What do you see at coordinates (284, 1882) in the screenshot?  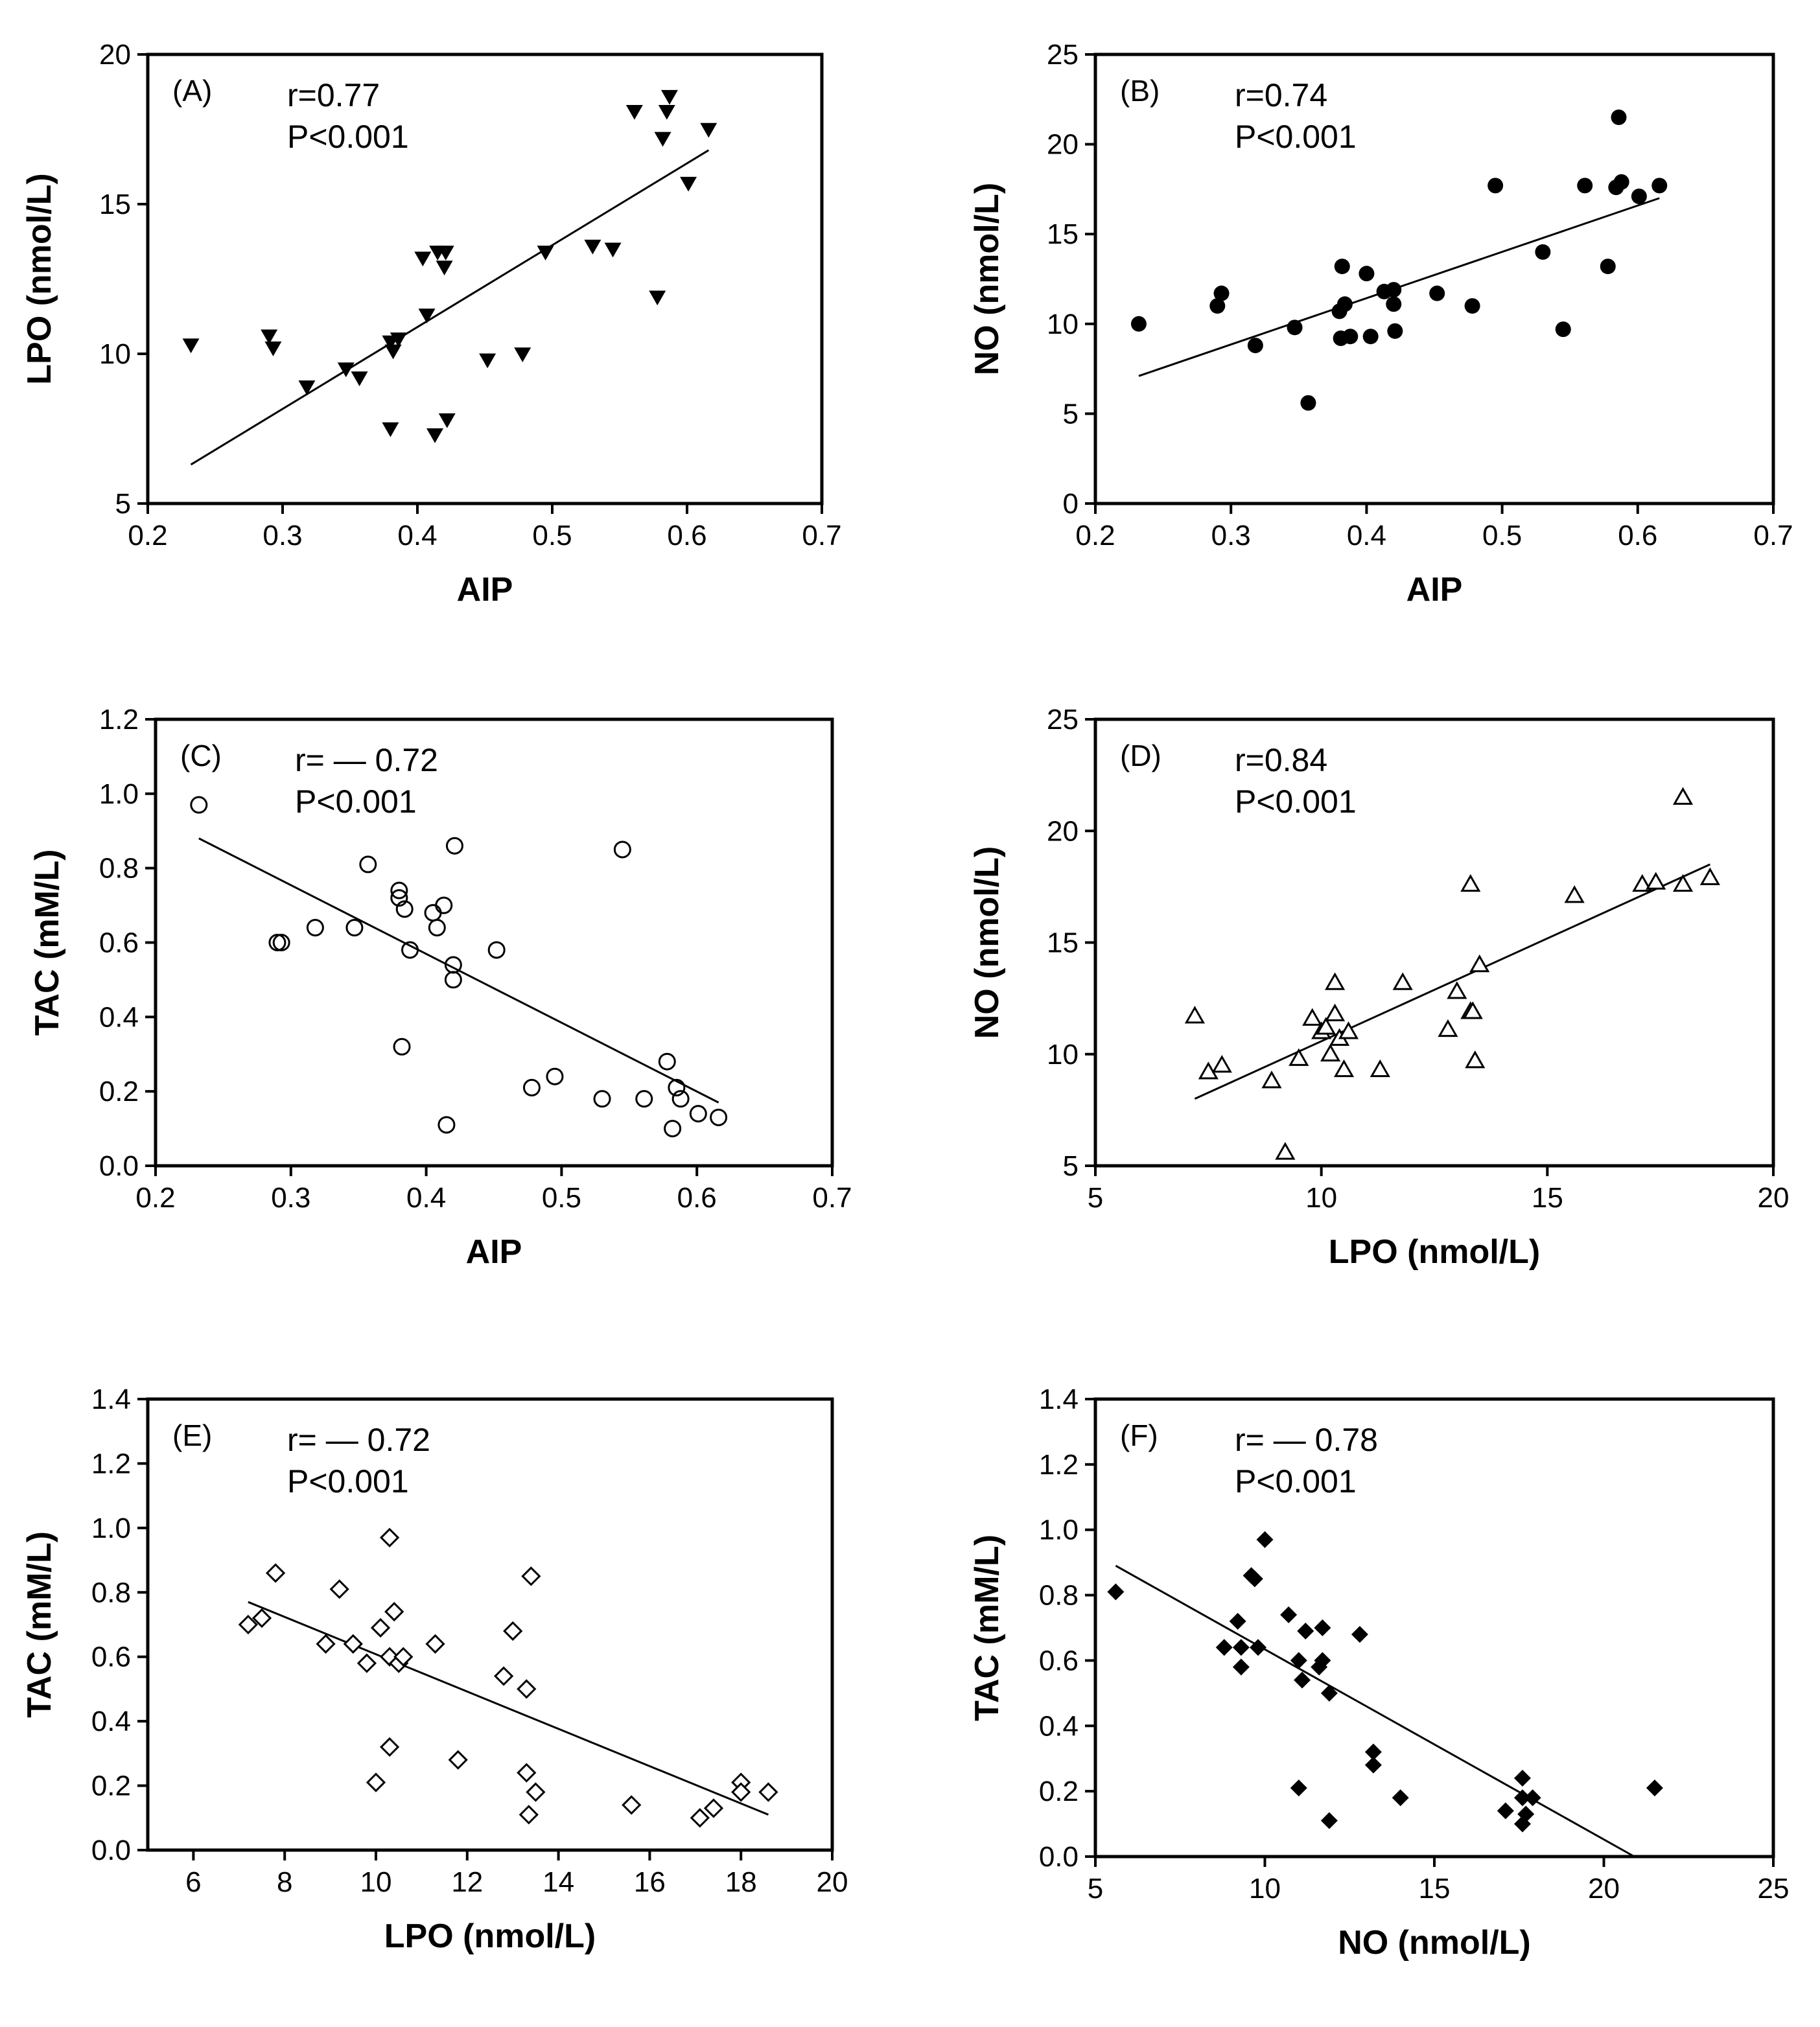 I see `x-tick-label: 8` at bounding box center [284, 1882].